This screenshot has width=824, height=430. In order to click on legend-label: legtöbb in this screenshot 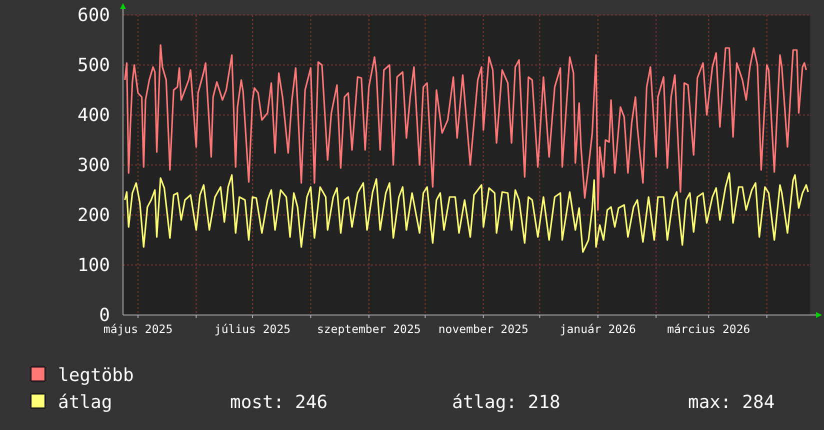, I will do `click(96, 375)`.